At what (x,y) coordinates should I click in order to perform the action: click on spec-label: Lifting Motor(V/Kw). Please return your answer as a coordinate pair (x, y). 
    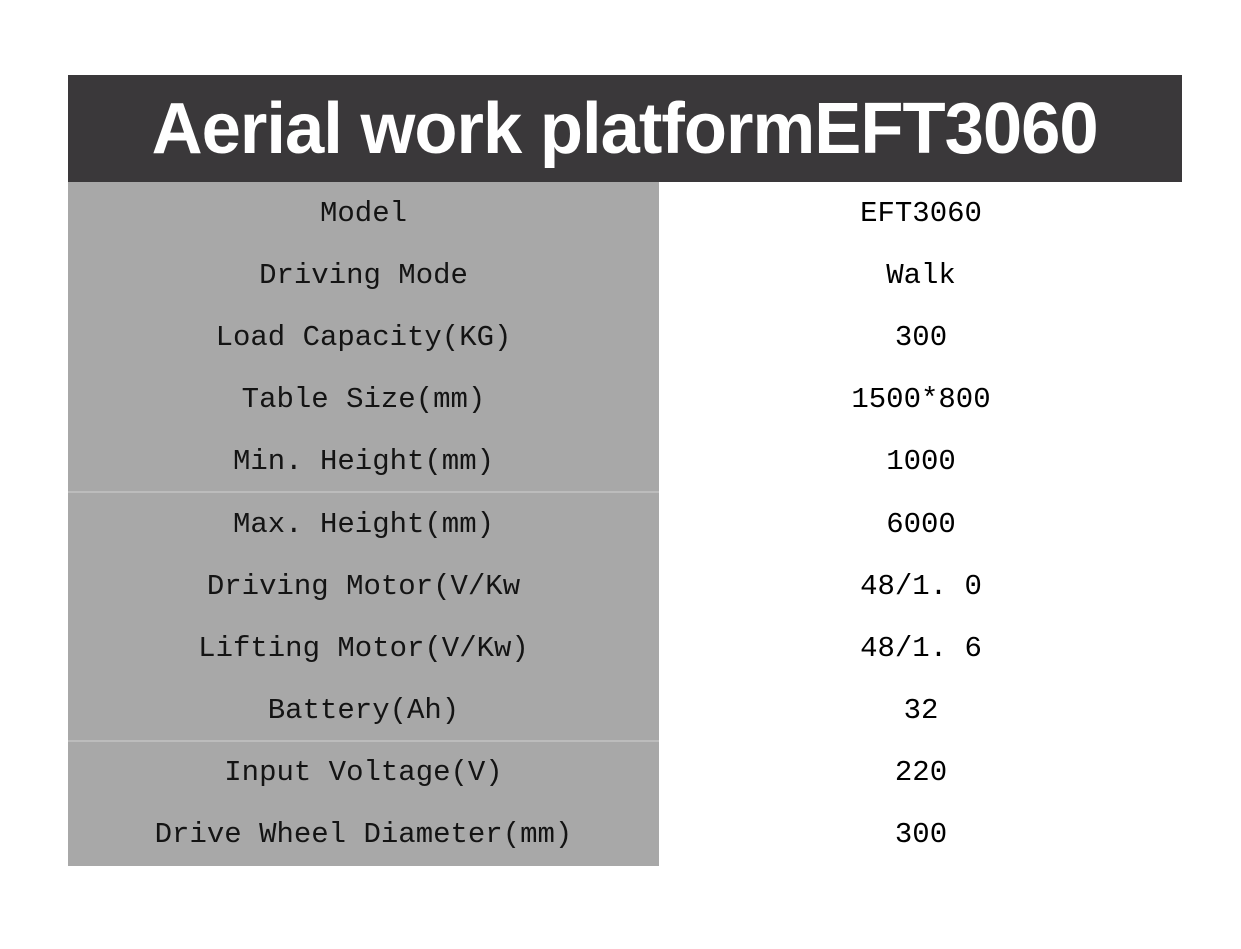
    Looking at the image, I should click on (363, 648).